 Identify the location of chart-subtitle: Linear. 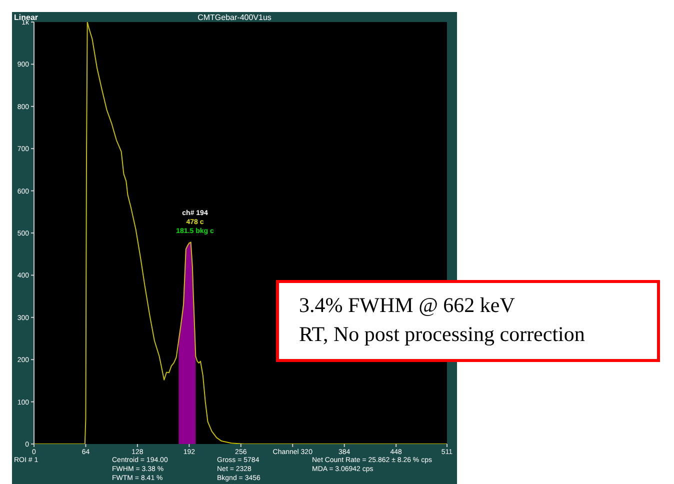
(26, 17).